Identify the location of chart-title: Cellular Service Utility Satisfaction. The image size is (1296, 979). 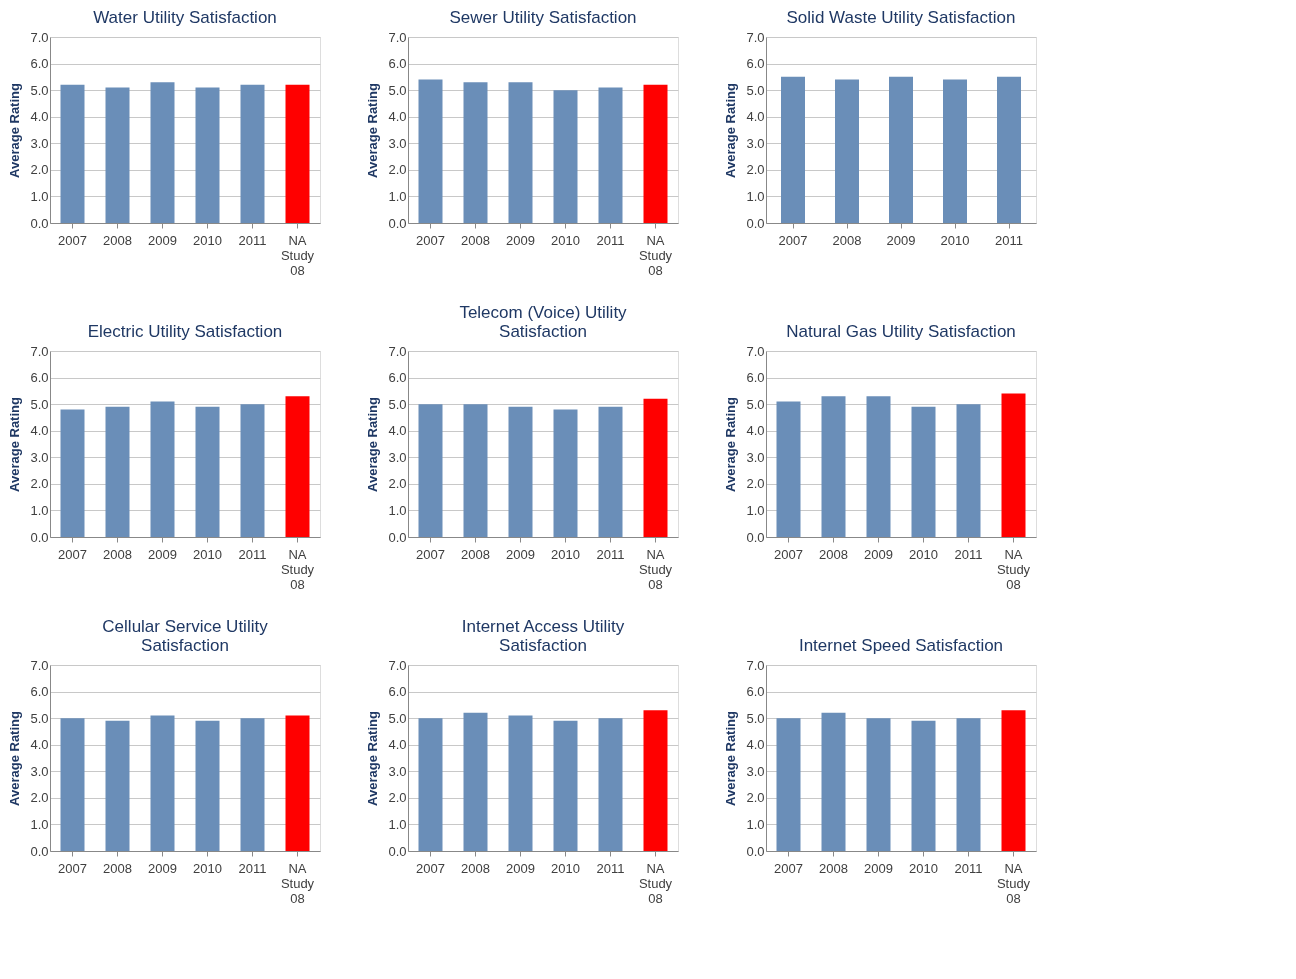
(185, 636).